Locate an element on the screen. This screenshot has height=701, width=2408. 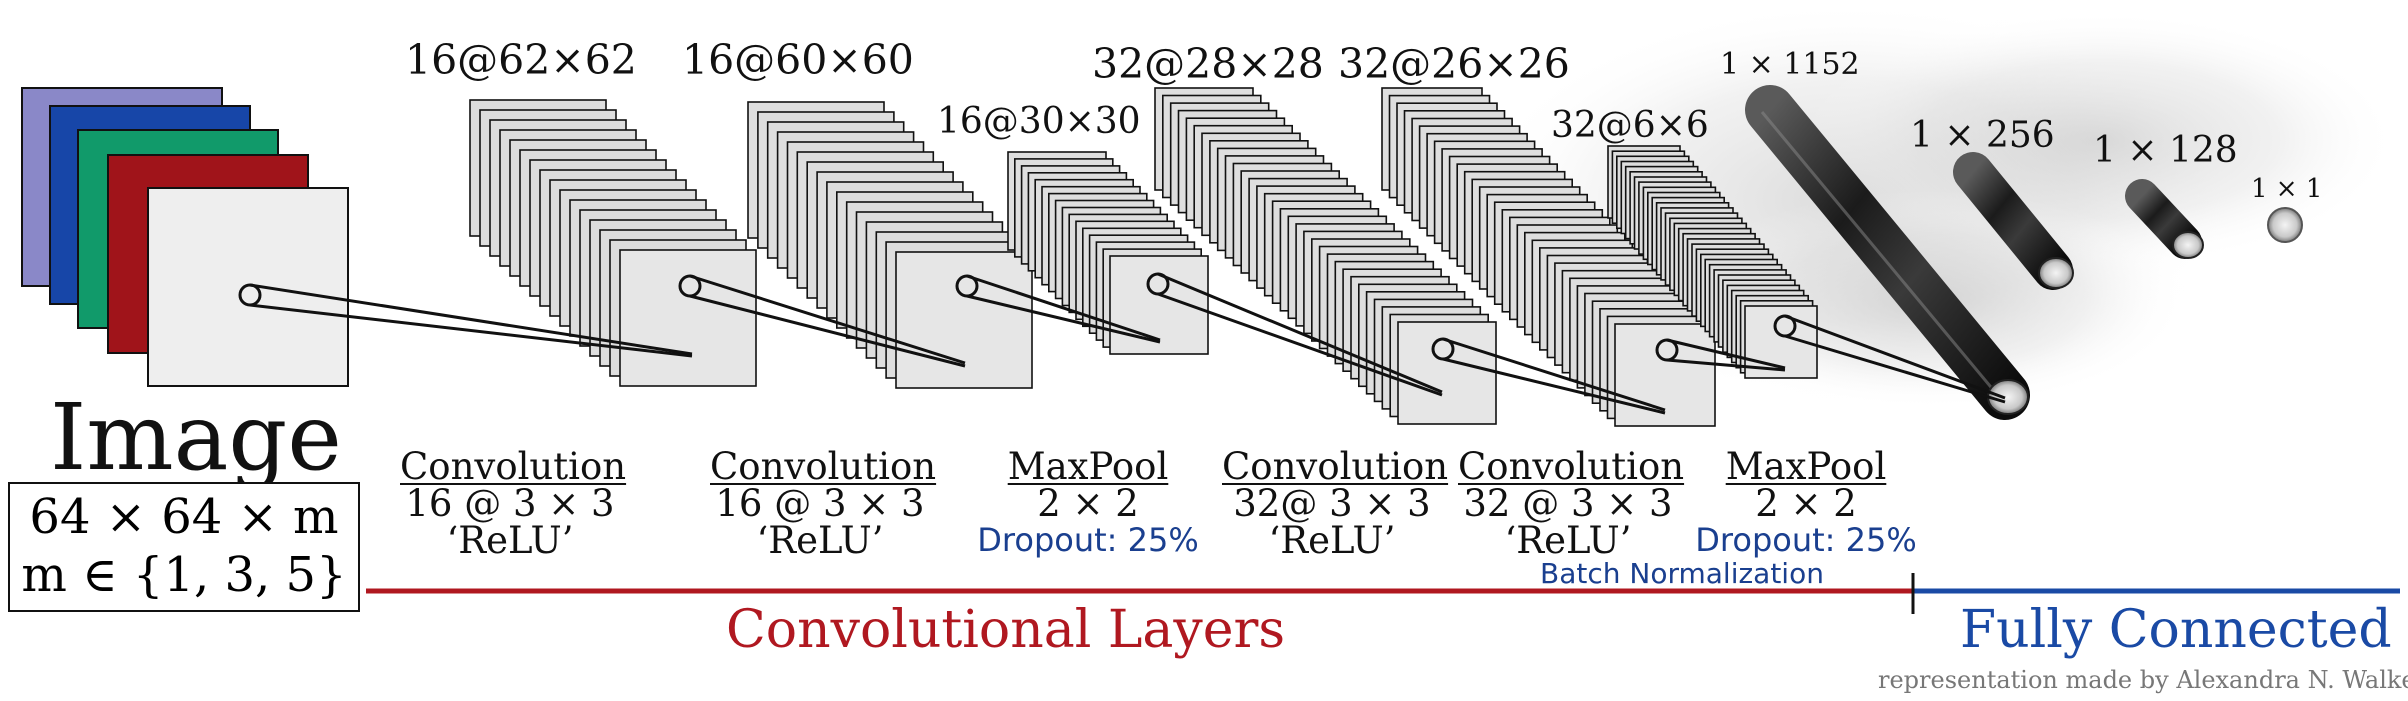
connector-input-conv1 is located at coordinates (465, 320).